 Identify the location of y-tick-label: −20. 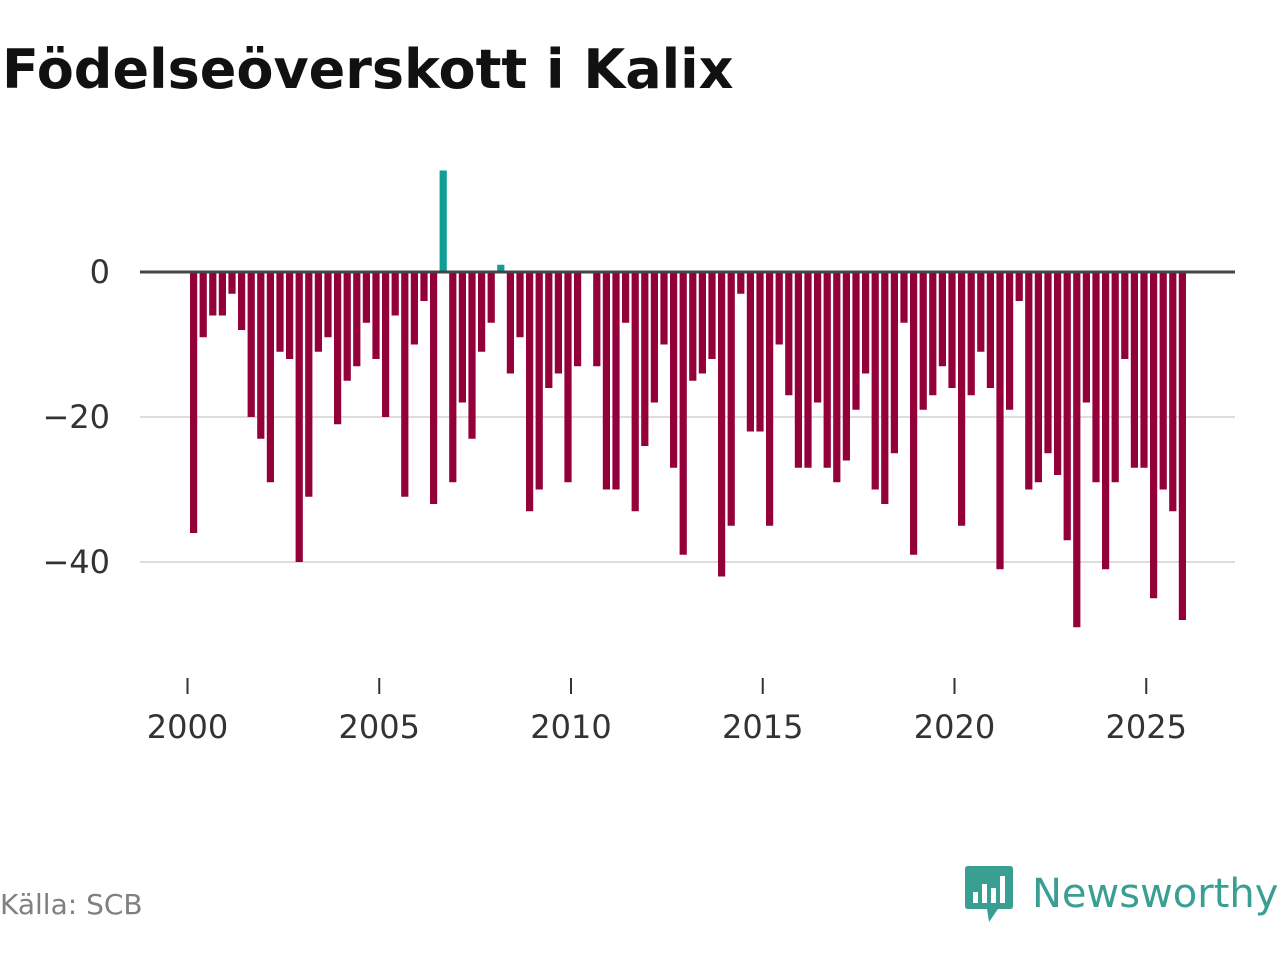
(76, 417).